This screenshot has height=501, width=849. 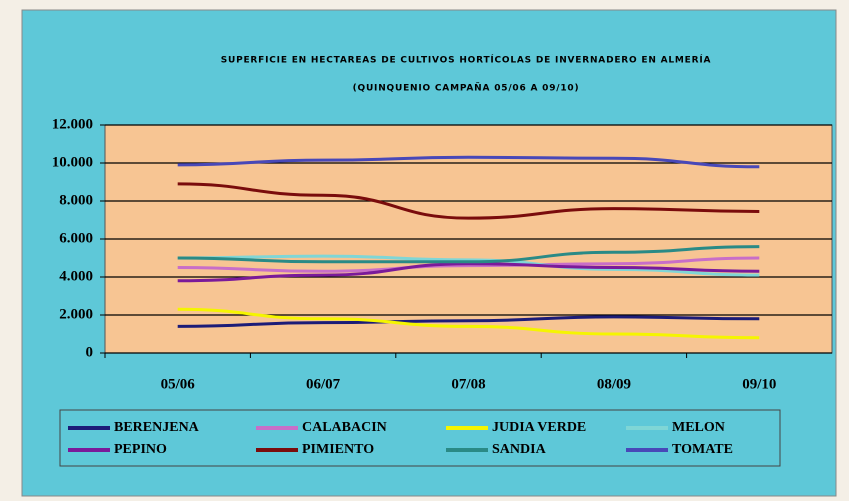 What do you see at coordinates (420, 438) in the screenshot?
I see `legend` at bounding box center [420, 438].